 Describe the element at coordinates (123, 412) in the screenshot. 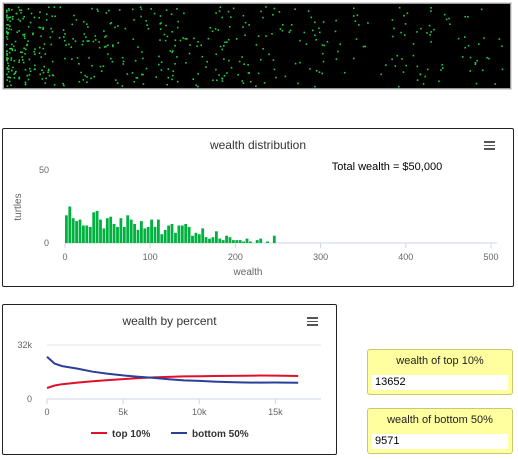

I see `x-tick-label: 5k` at that location.